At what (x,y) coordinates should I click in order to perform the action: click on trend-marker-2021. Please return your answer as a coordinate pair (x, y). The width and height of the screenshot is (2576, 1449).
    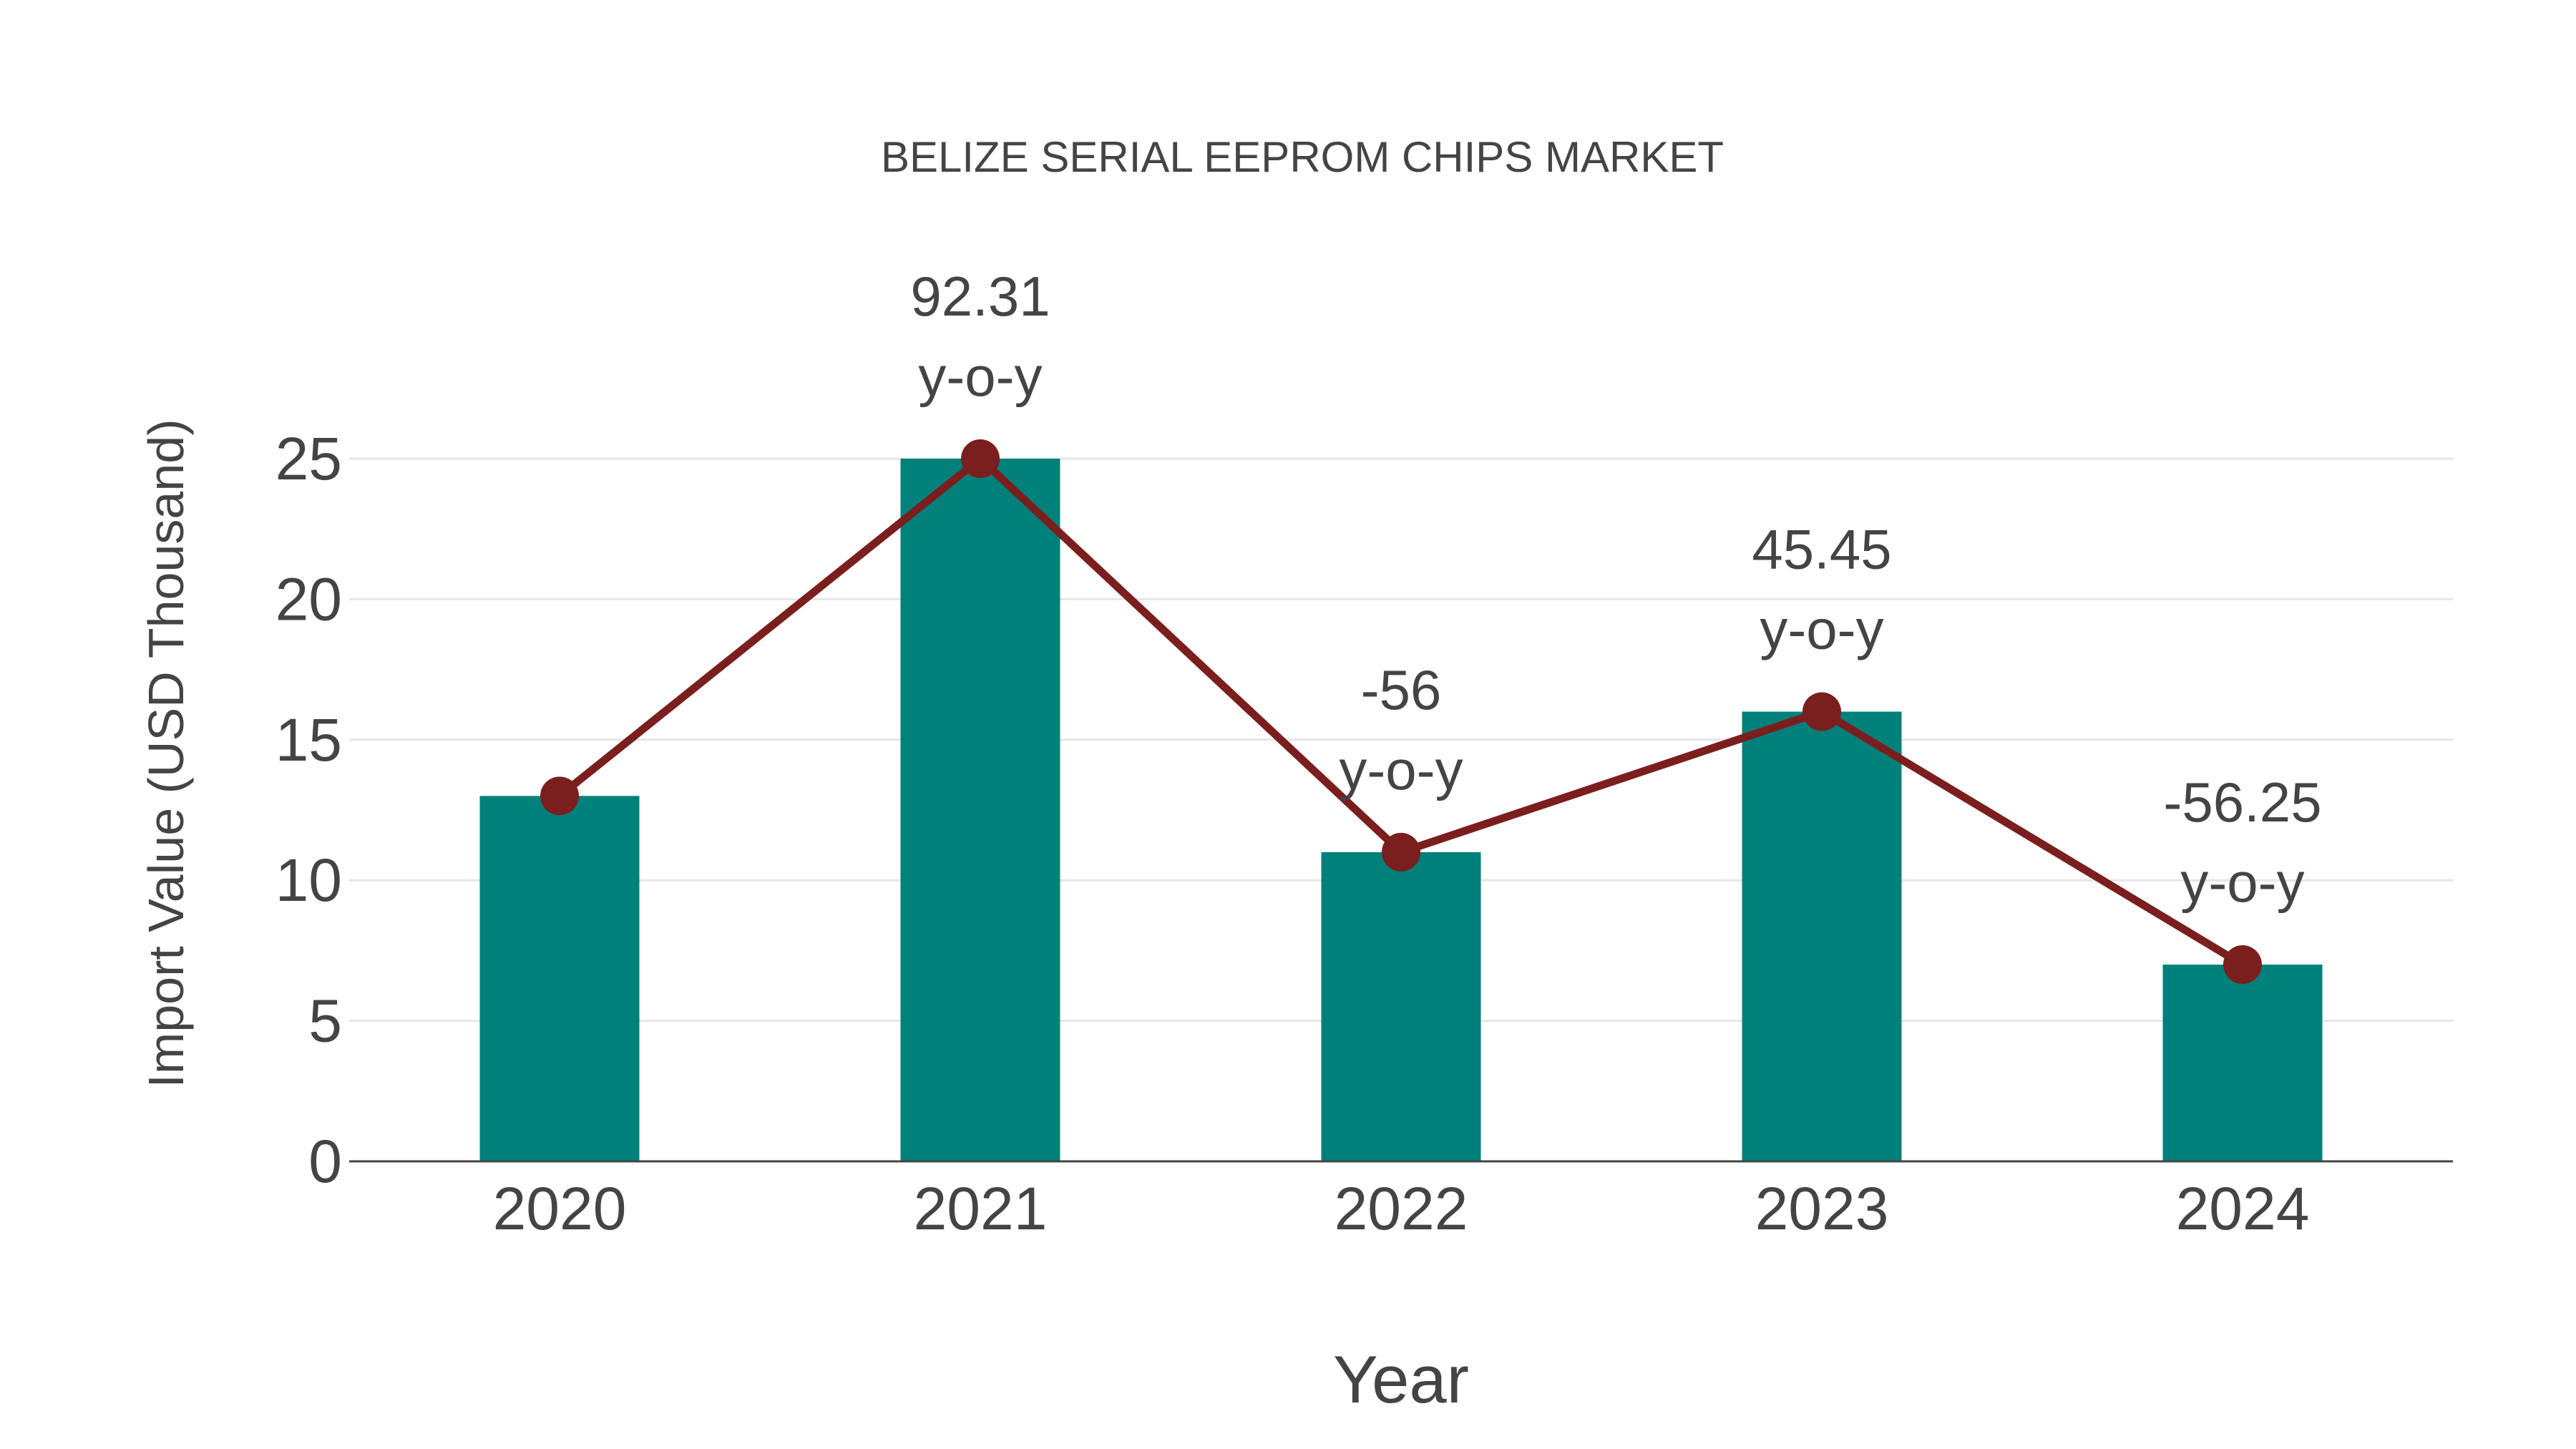
    Looking at the image, I should click on (981, 458).